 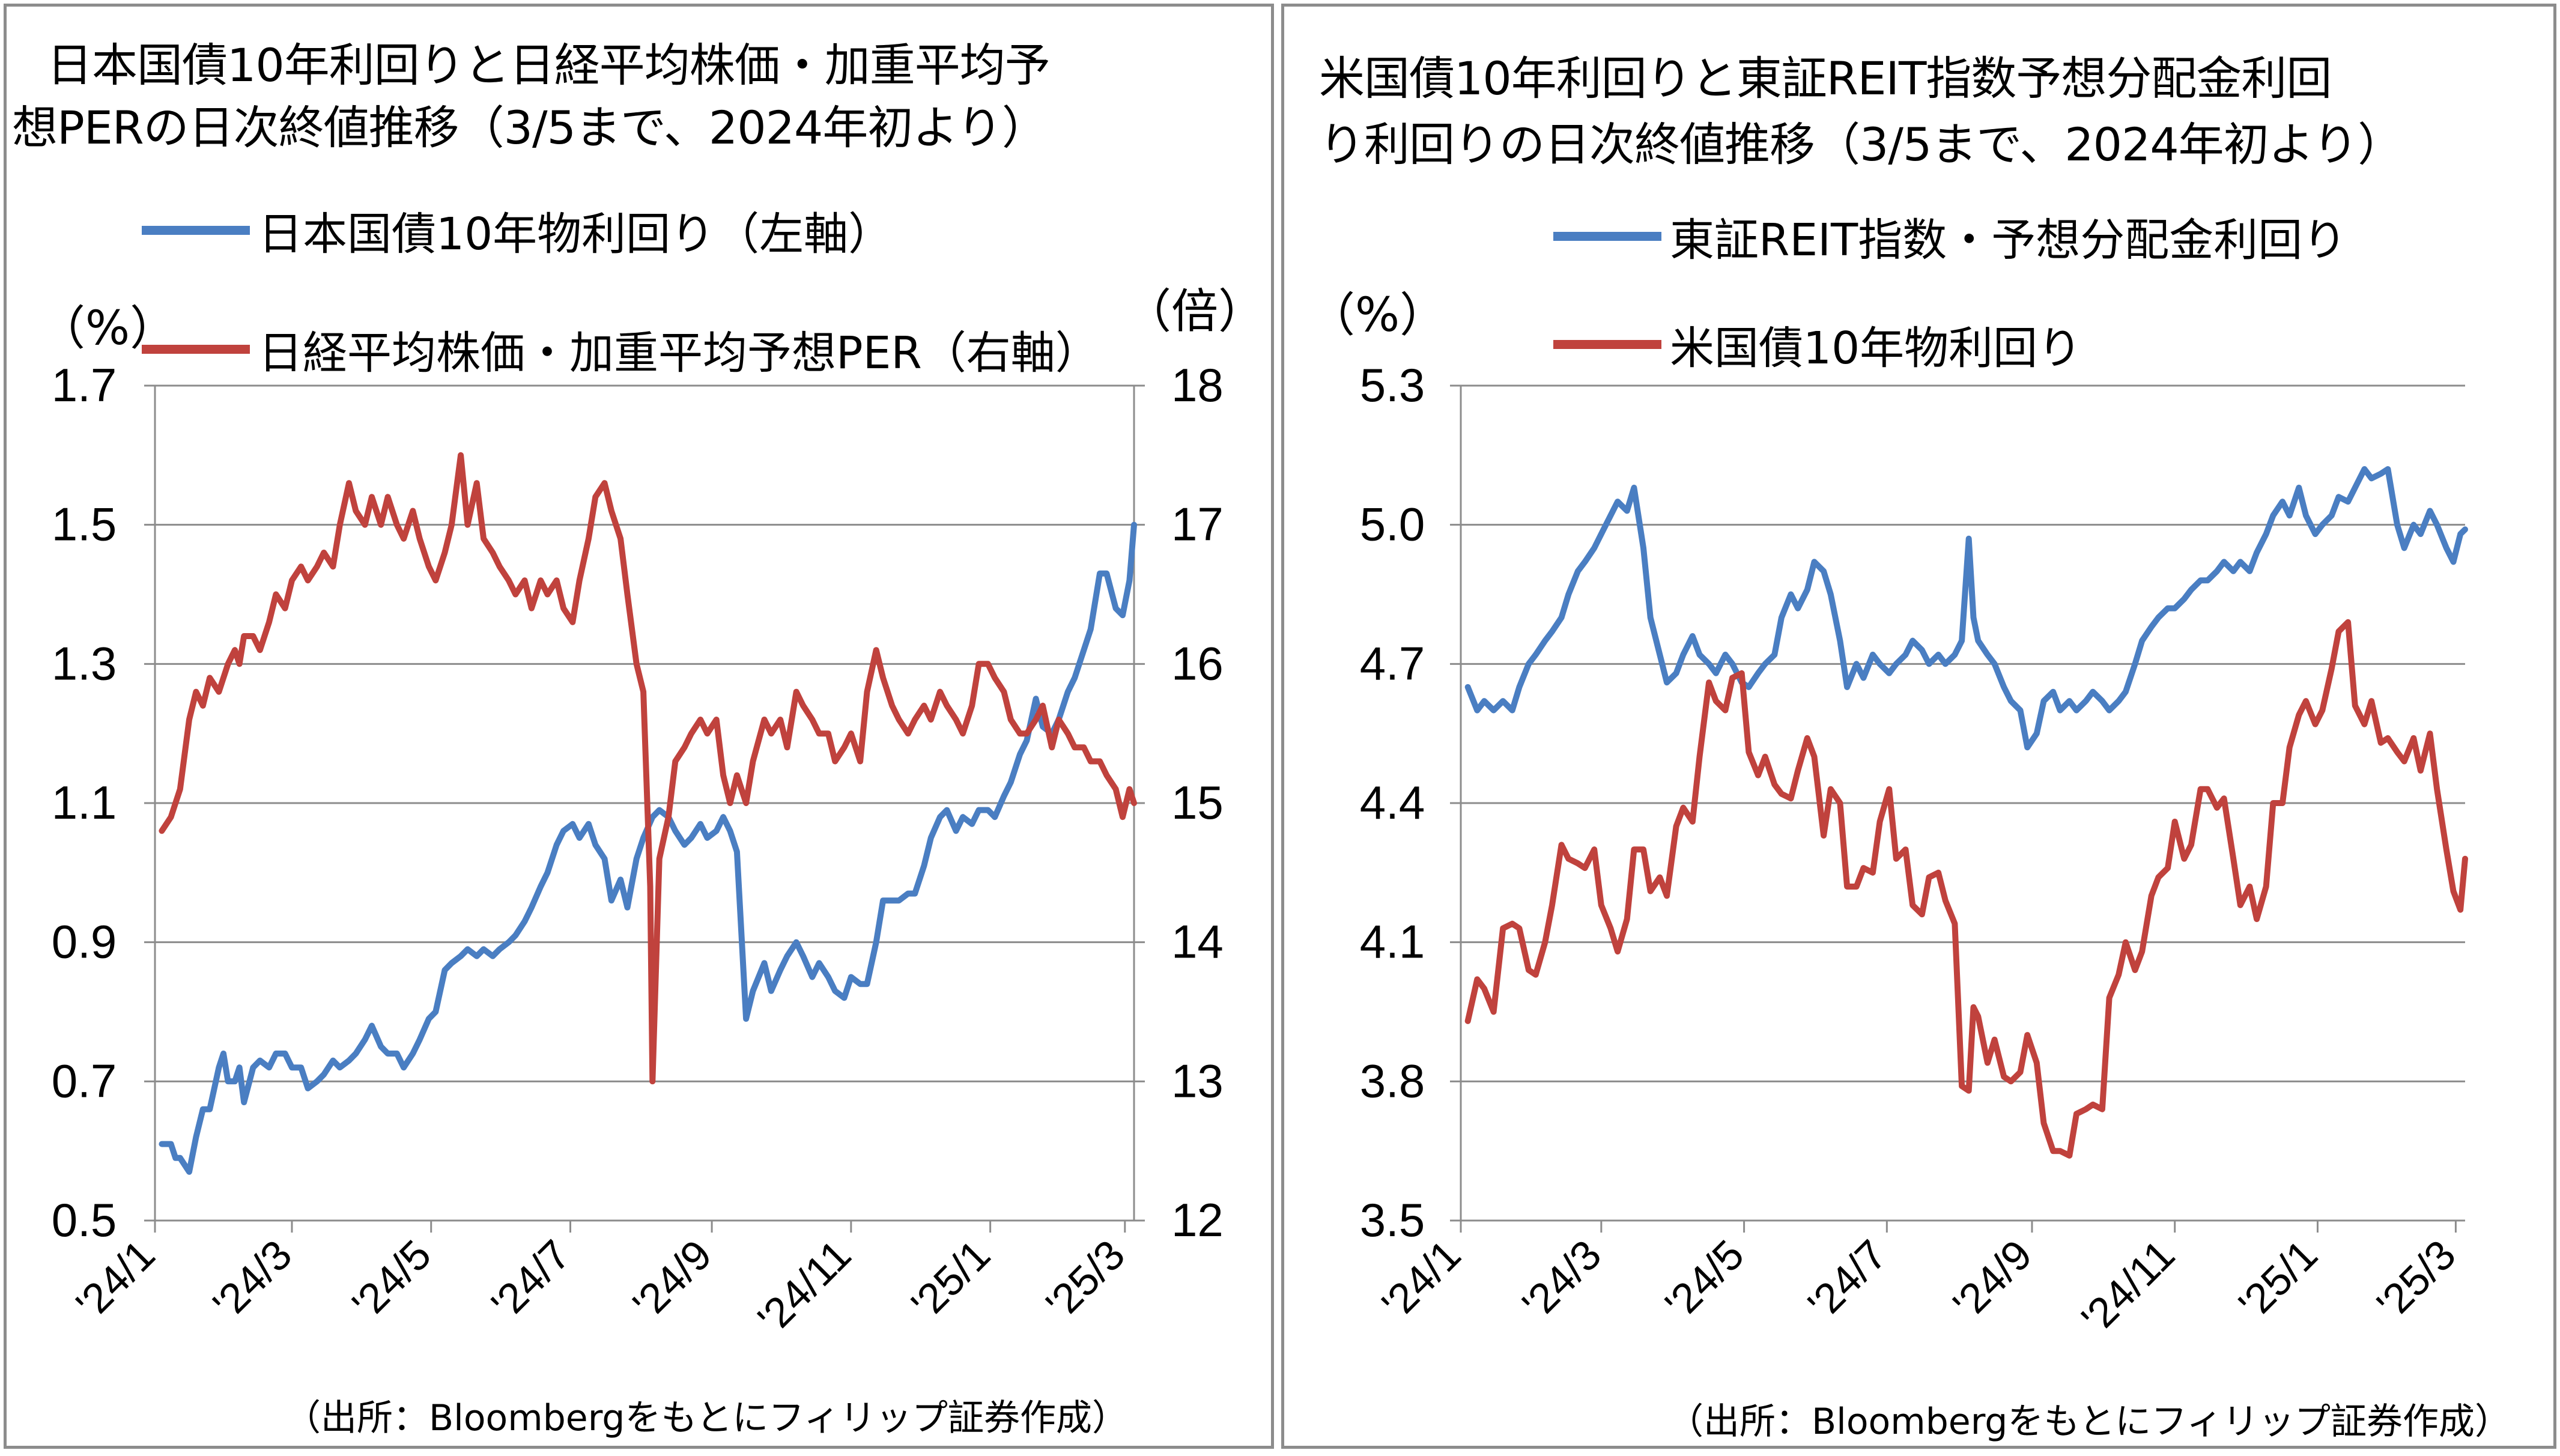 What do you see at coordinates (84, 385) in the screenshot?
I see `y-tick-label-left: 1.7` at bounding box center [84, 385].